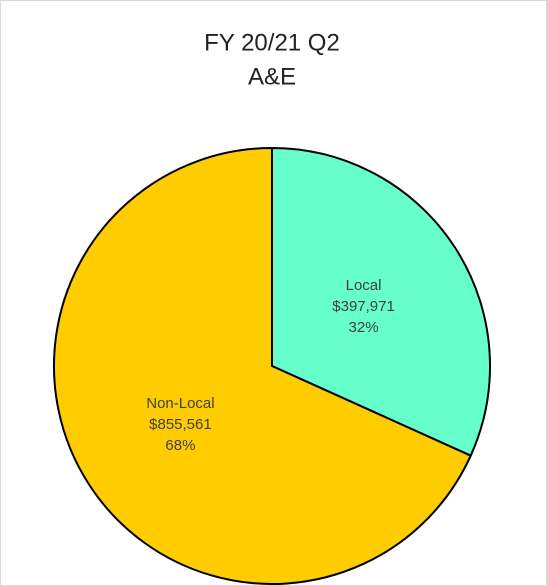 This screenshot has height=586, width=547. What do you see at coordinates (180, 445) in the screenshot?
I see `slice-percentage-label: 68%` at bounding box center [180, 445].